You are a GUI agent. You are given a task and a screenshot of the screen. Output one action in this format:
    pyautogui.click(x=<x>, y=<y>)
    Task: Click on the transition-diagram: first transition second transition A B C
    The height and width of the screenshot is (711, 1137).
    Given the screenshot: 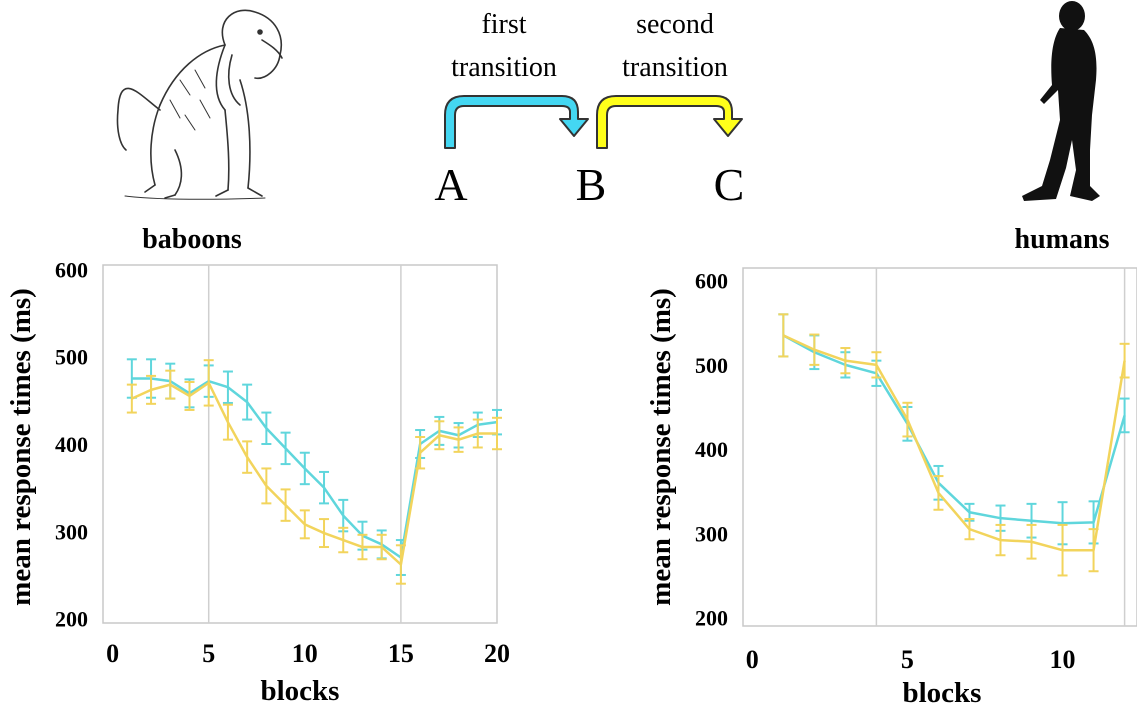 What is the action you would take?
    pyautogui.click(x=589, y=109)
    